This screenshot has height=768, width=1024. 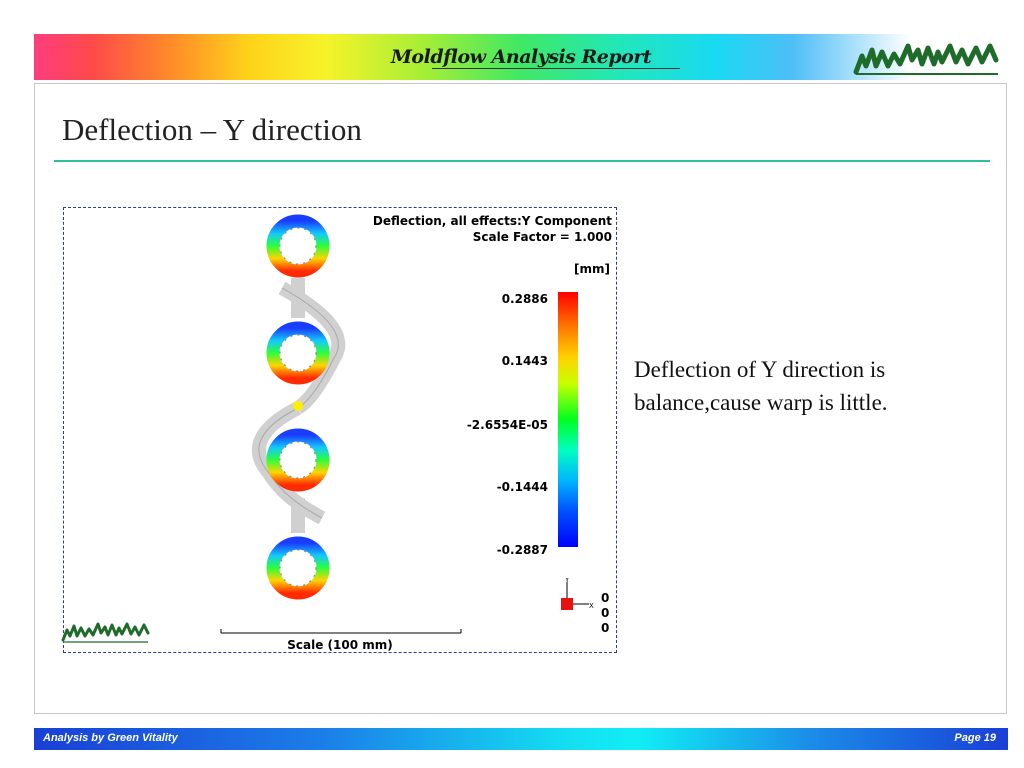 I want to click on scale-bar, so click(x=341, y=631).